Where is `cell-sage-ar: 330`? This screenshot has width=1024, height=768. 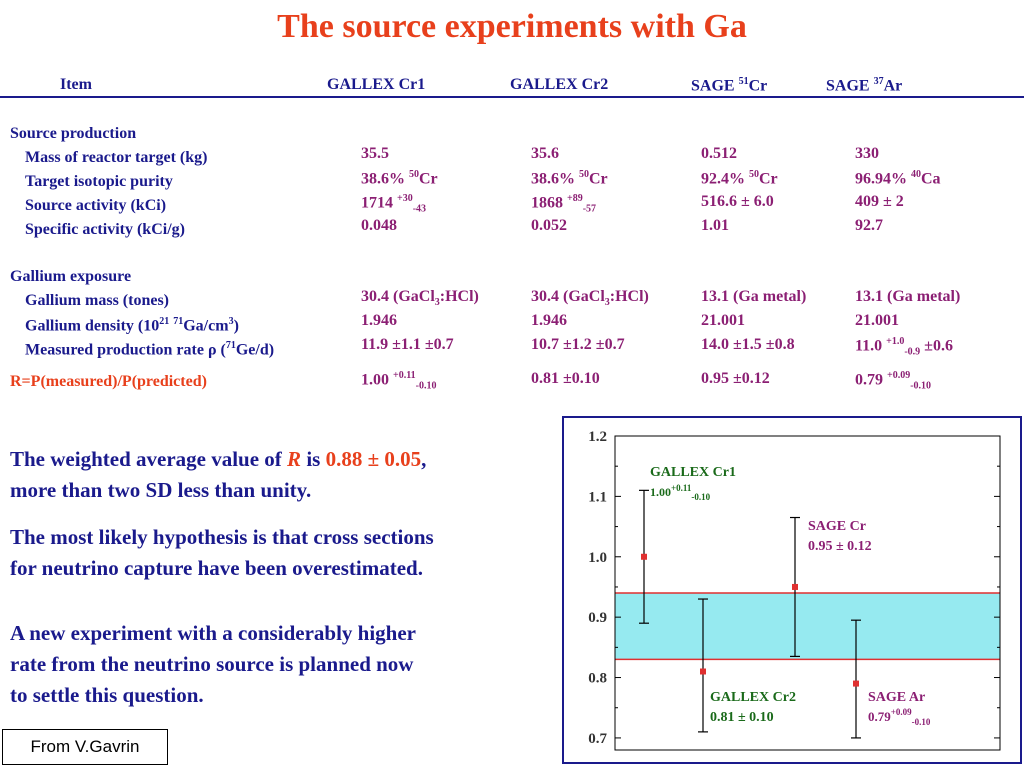 cell-sage-ar: 330 is located at coordinates (867, 153).